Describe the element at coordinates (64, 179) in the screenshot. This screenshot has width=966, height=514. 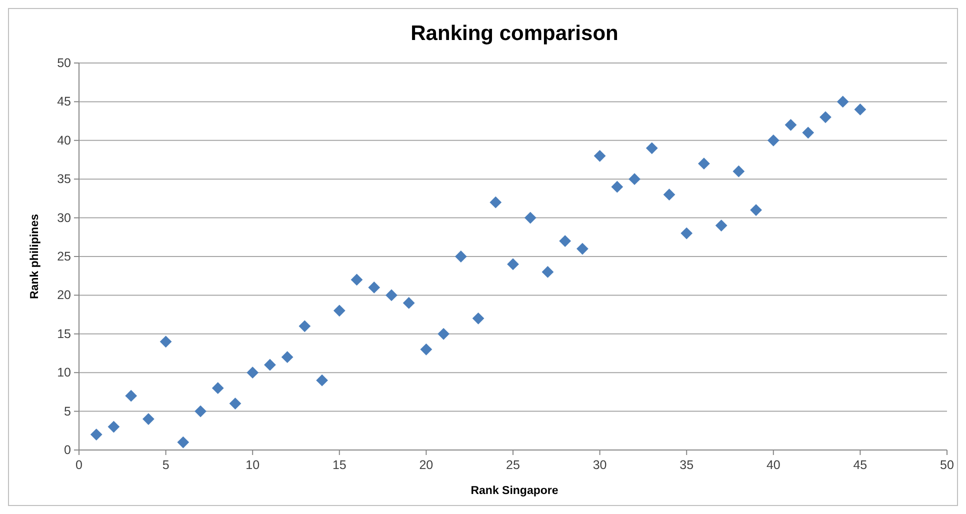
I see `y-tick-label: 35` at that location.